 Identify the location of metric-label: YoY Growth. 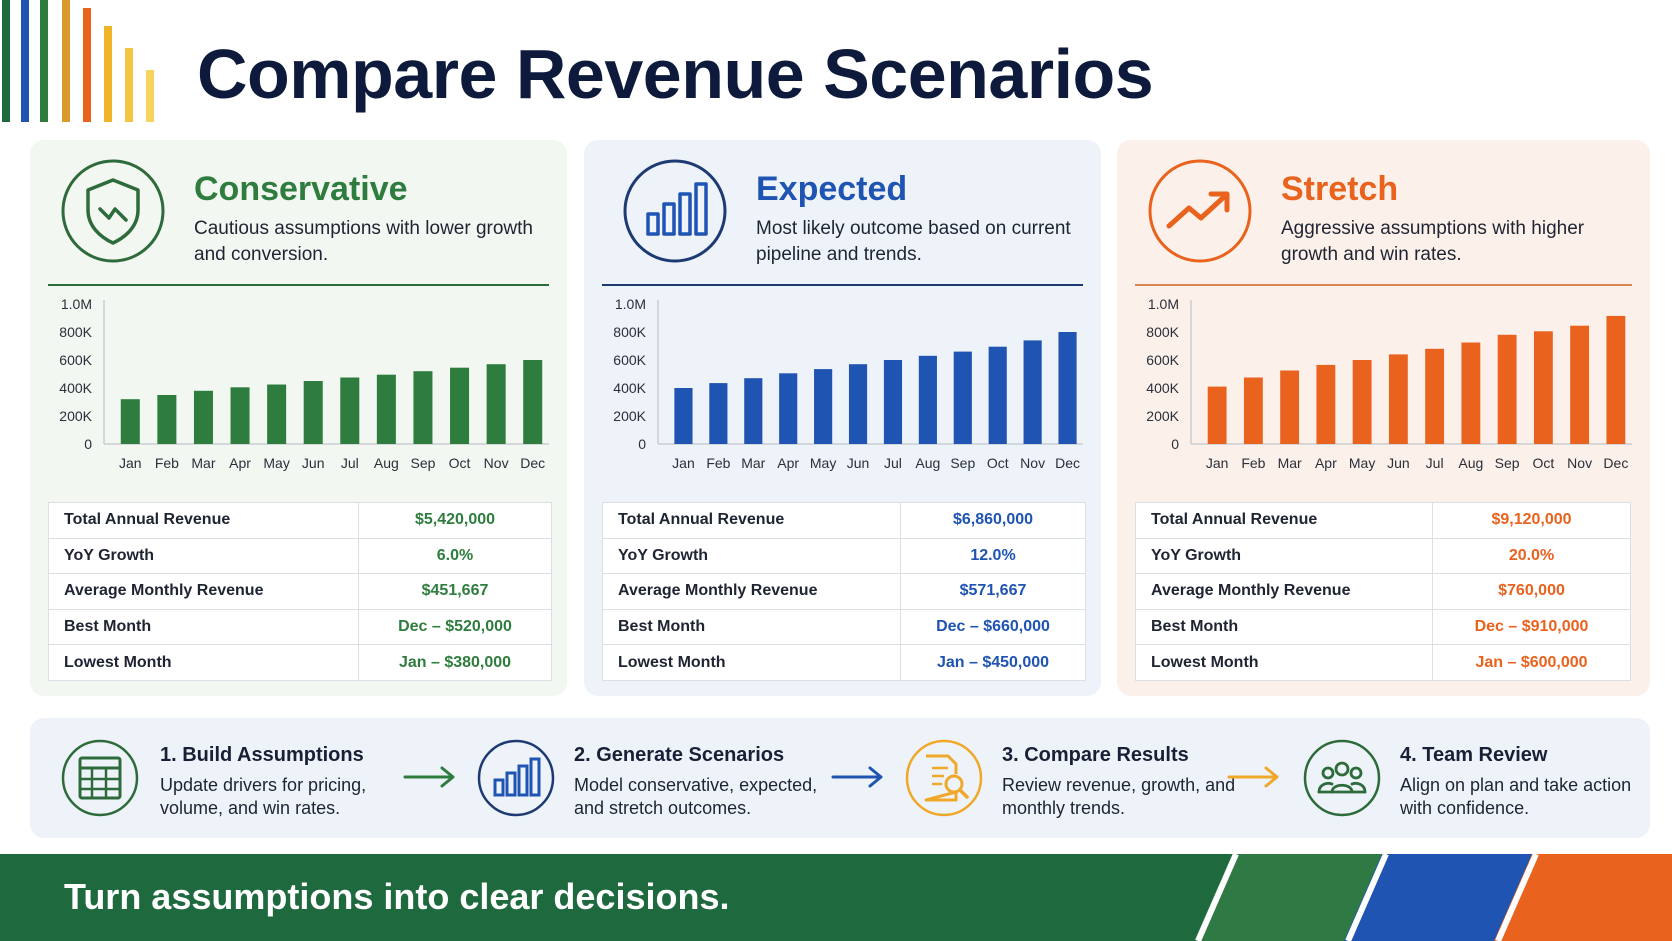
(203, 556).